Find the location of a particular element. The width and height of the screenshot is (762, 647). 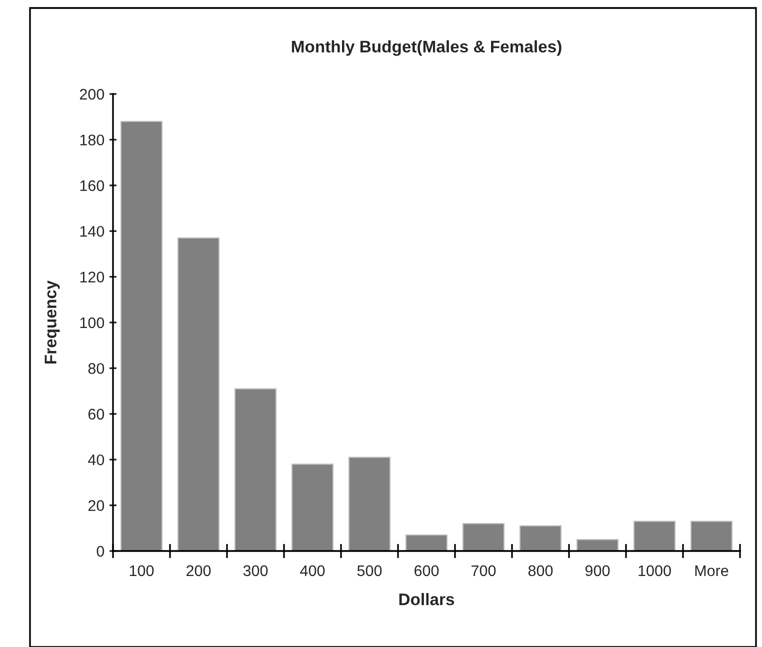

x-tick-label: 700 is located at coordinates (484, 570).